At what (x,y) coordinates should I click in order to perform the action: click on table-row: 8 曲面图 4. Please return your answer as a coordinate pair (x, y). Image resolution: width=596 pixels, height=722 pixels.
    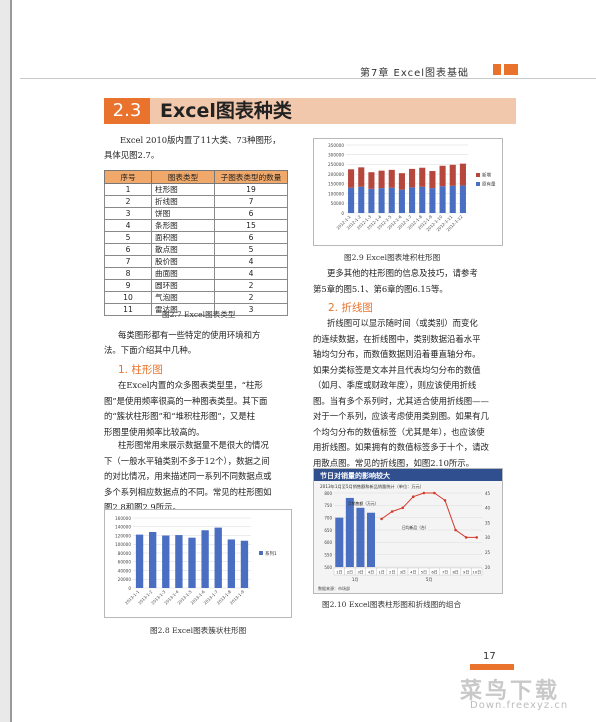
    Looking at the image, I should click on (196, 273).